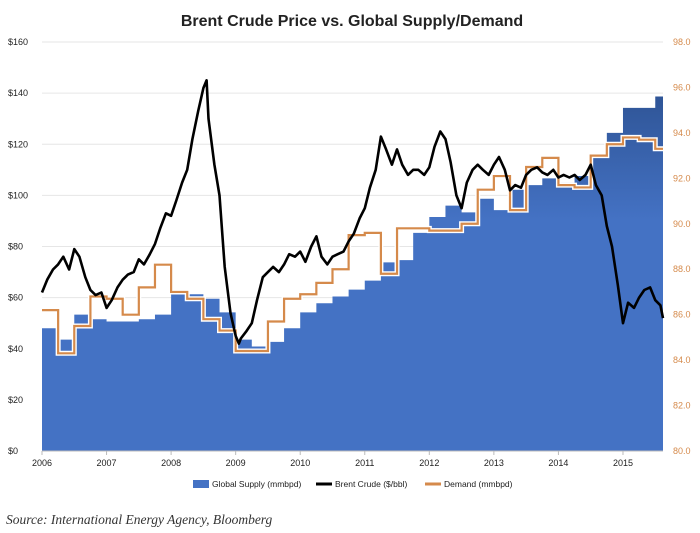 The width and height of the screenshot is (700, 533). What do you see at coordinates (18, 93) in the screenshot?
I see `y-left-tick-label: $140` at bounding box center [18, 93].